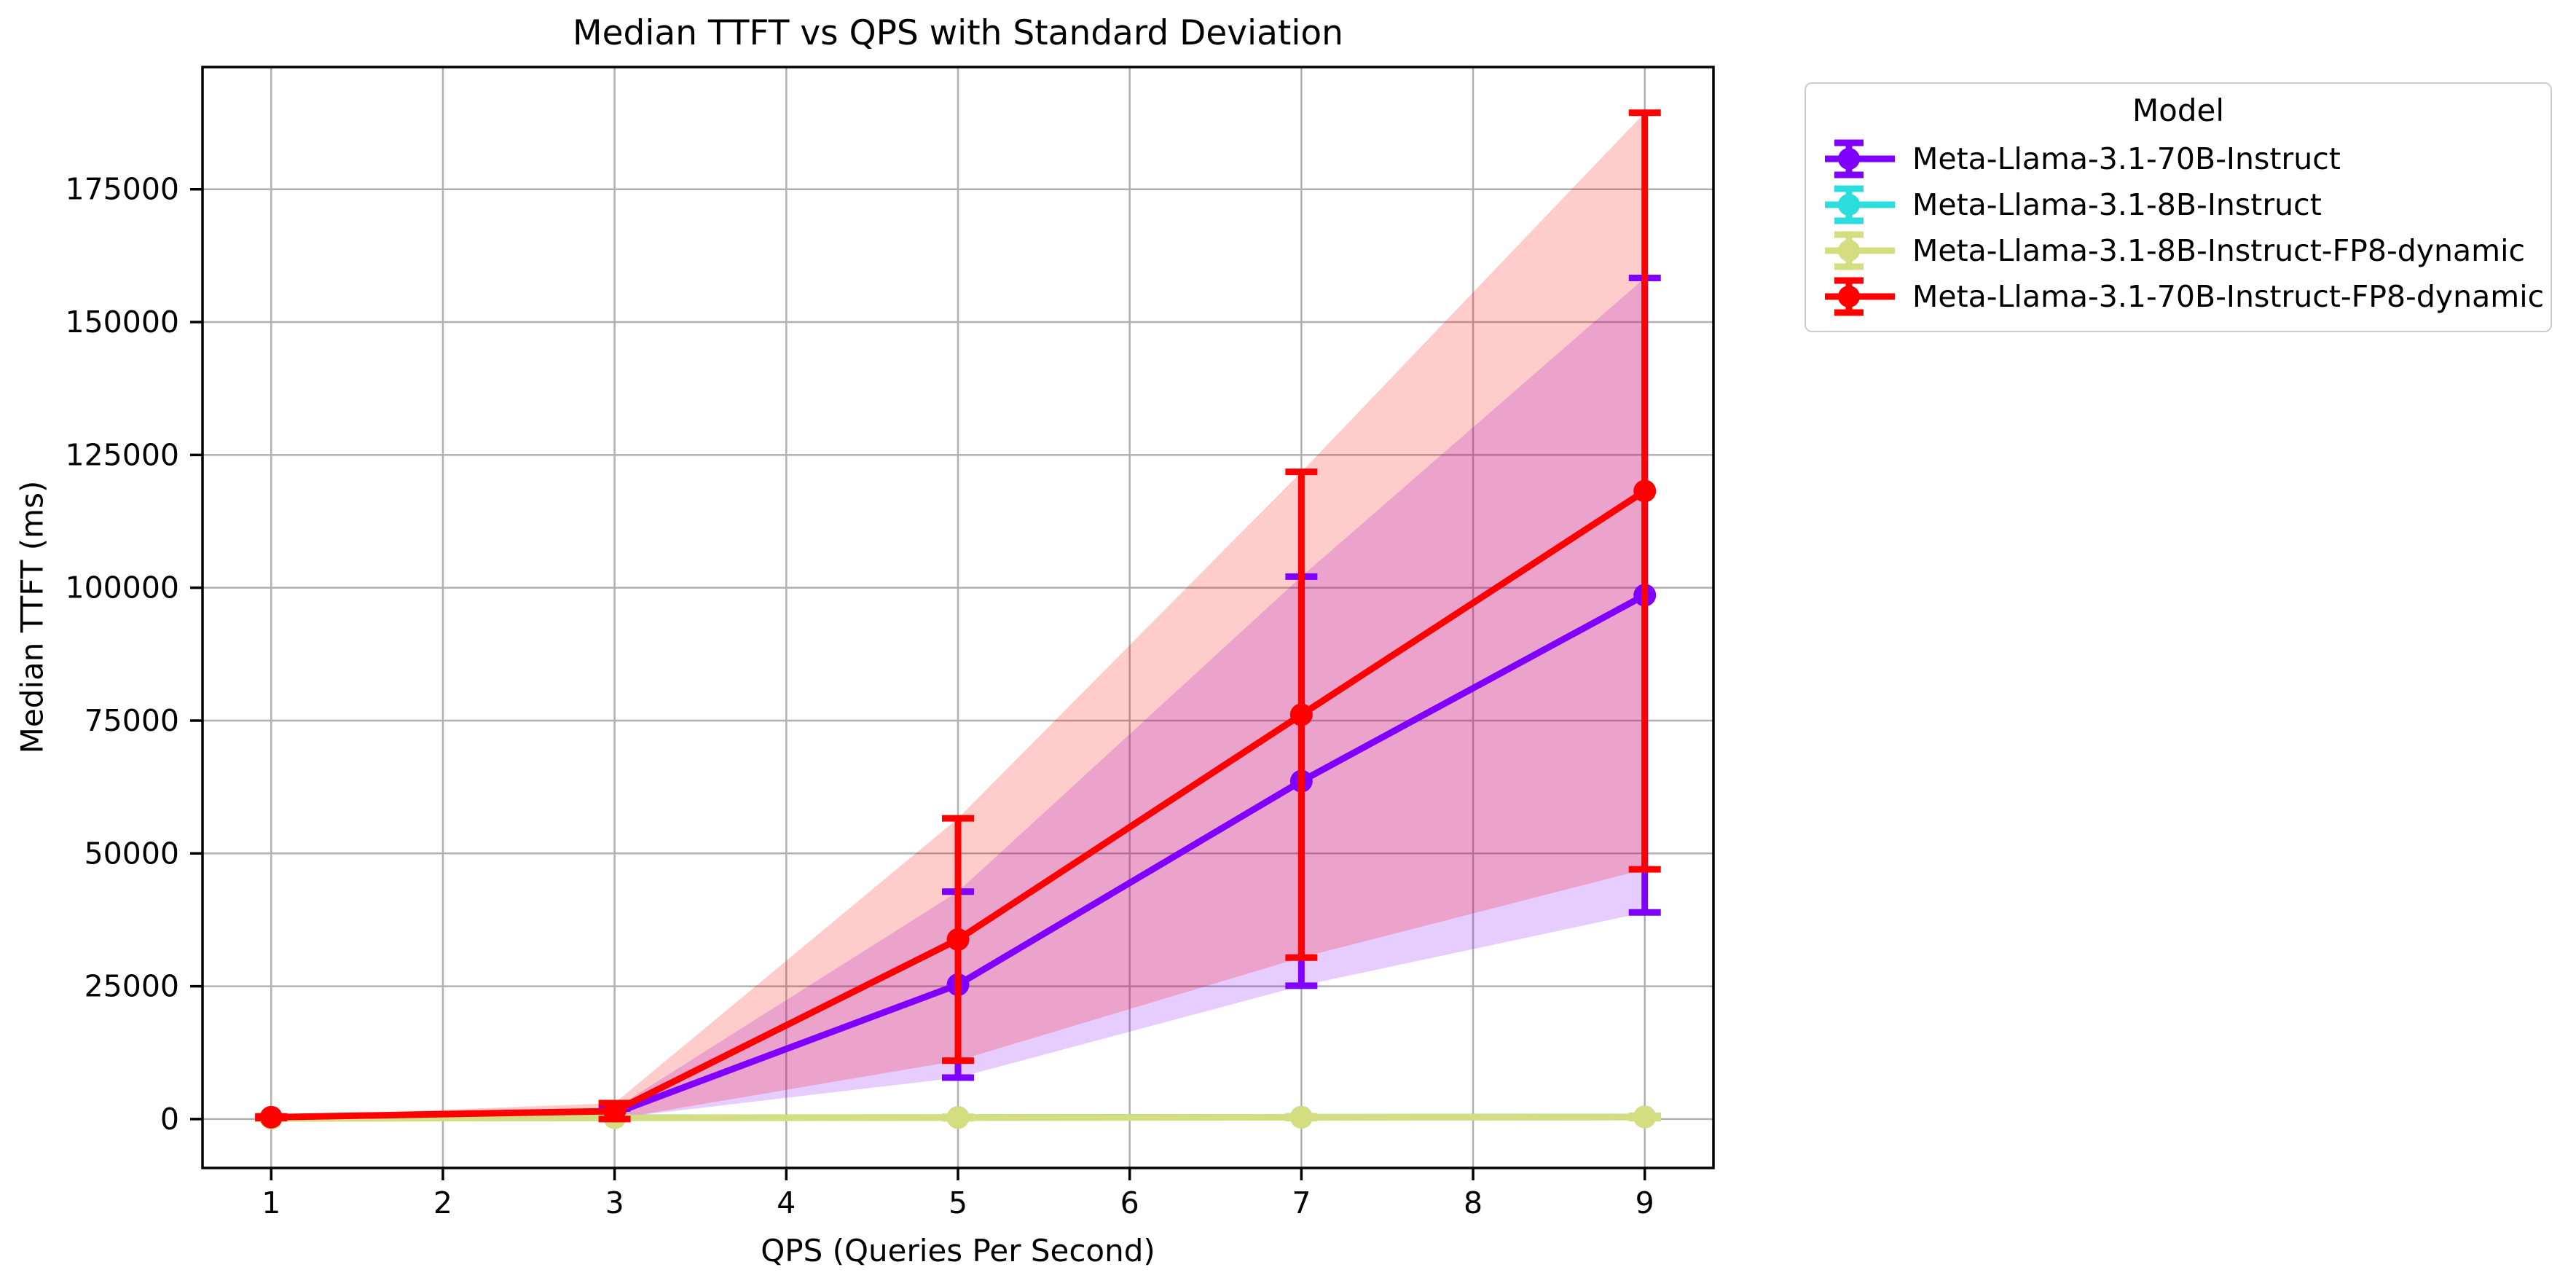 The image size is (2576, 1286). What do you see at coordinates (786, 1202) in the screenshot?
I see `x-tick-label: 4` at bounding box center [786, 1202].